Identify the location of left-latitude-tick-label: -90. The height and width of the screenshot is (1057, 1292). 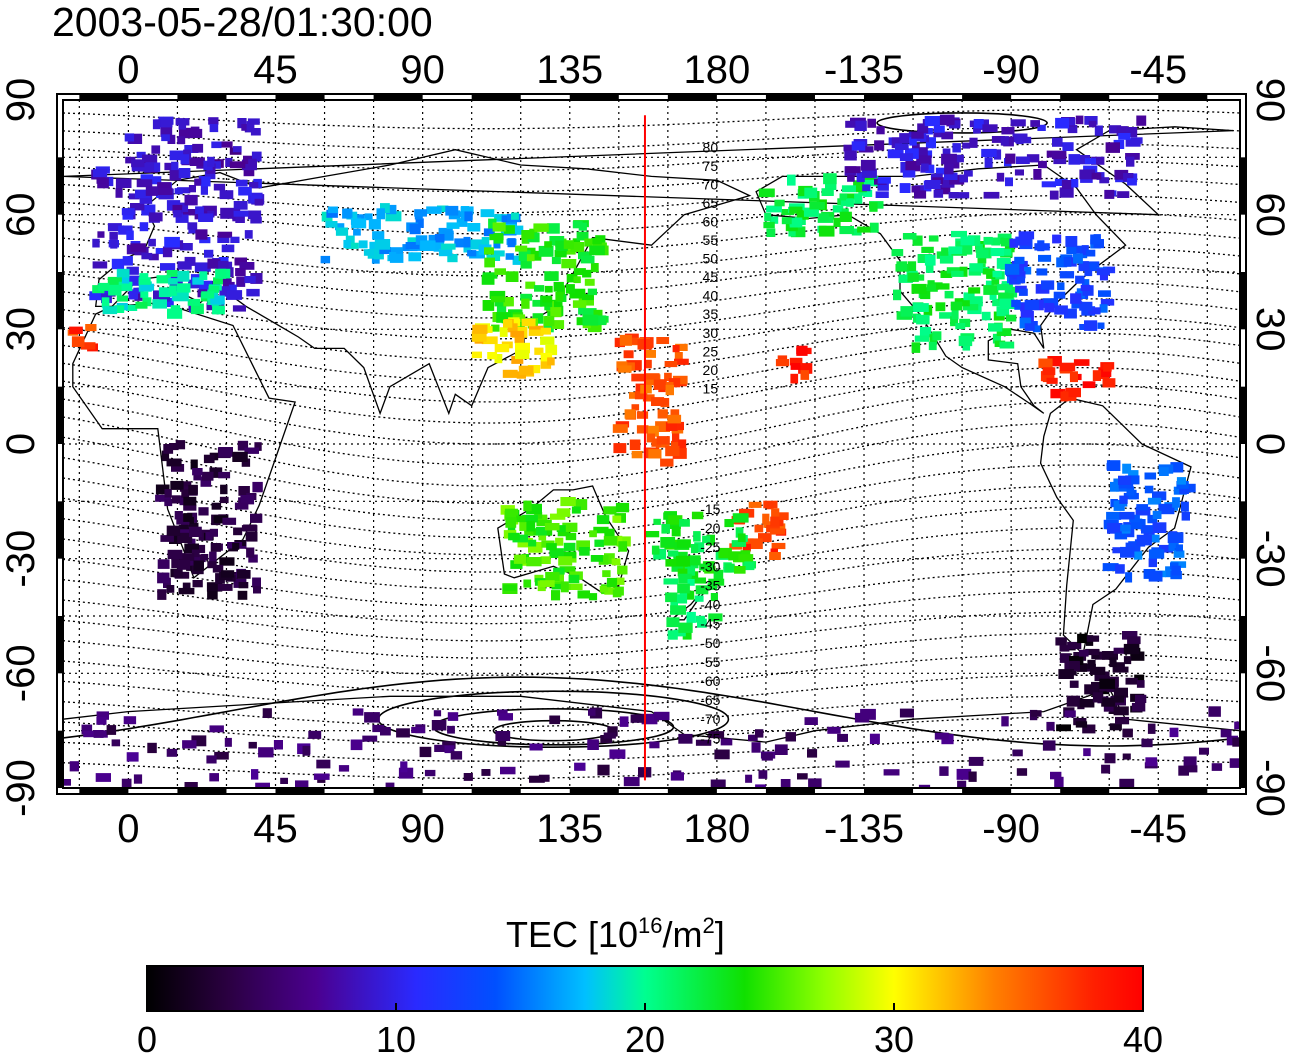
(21, 788).